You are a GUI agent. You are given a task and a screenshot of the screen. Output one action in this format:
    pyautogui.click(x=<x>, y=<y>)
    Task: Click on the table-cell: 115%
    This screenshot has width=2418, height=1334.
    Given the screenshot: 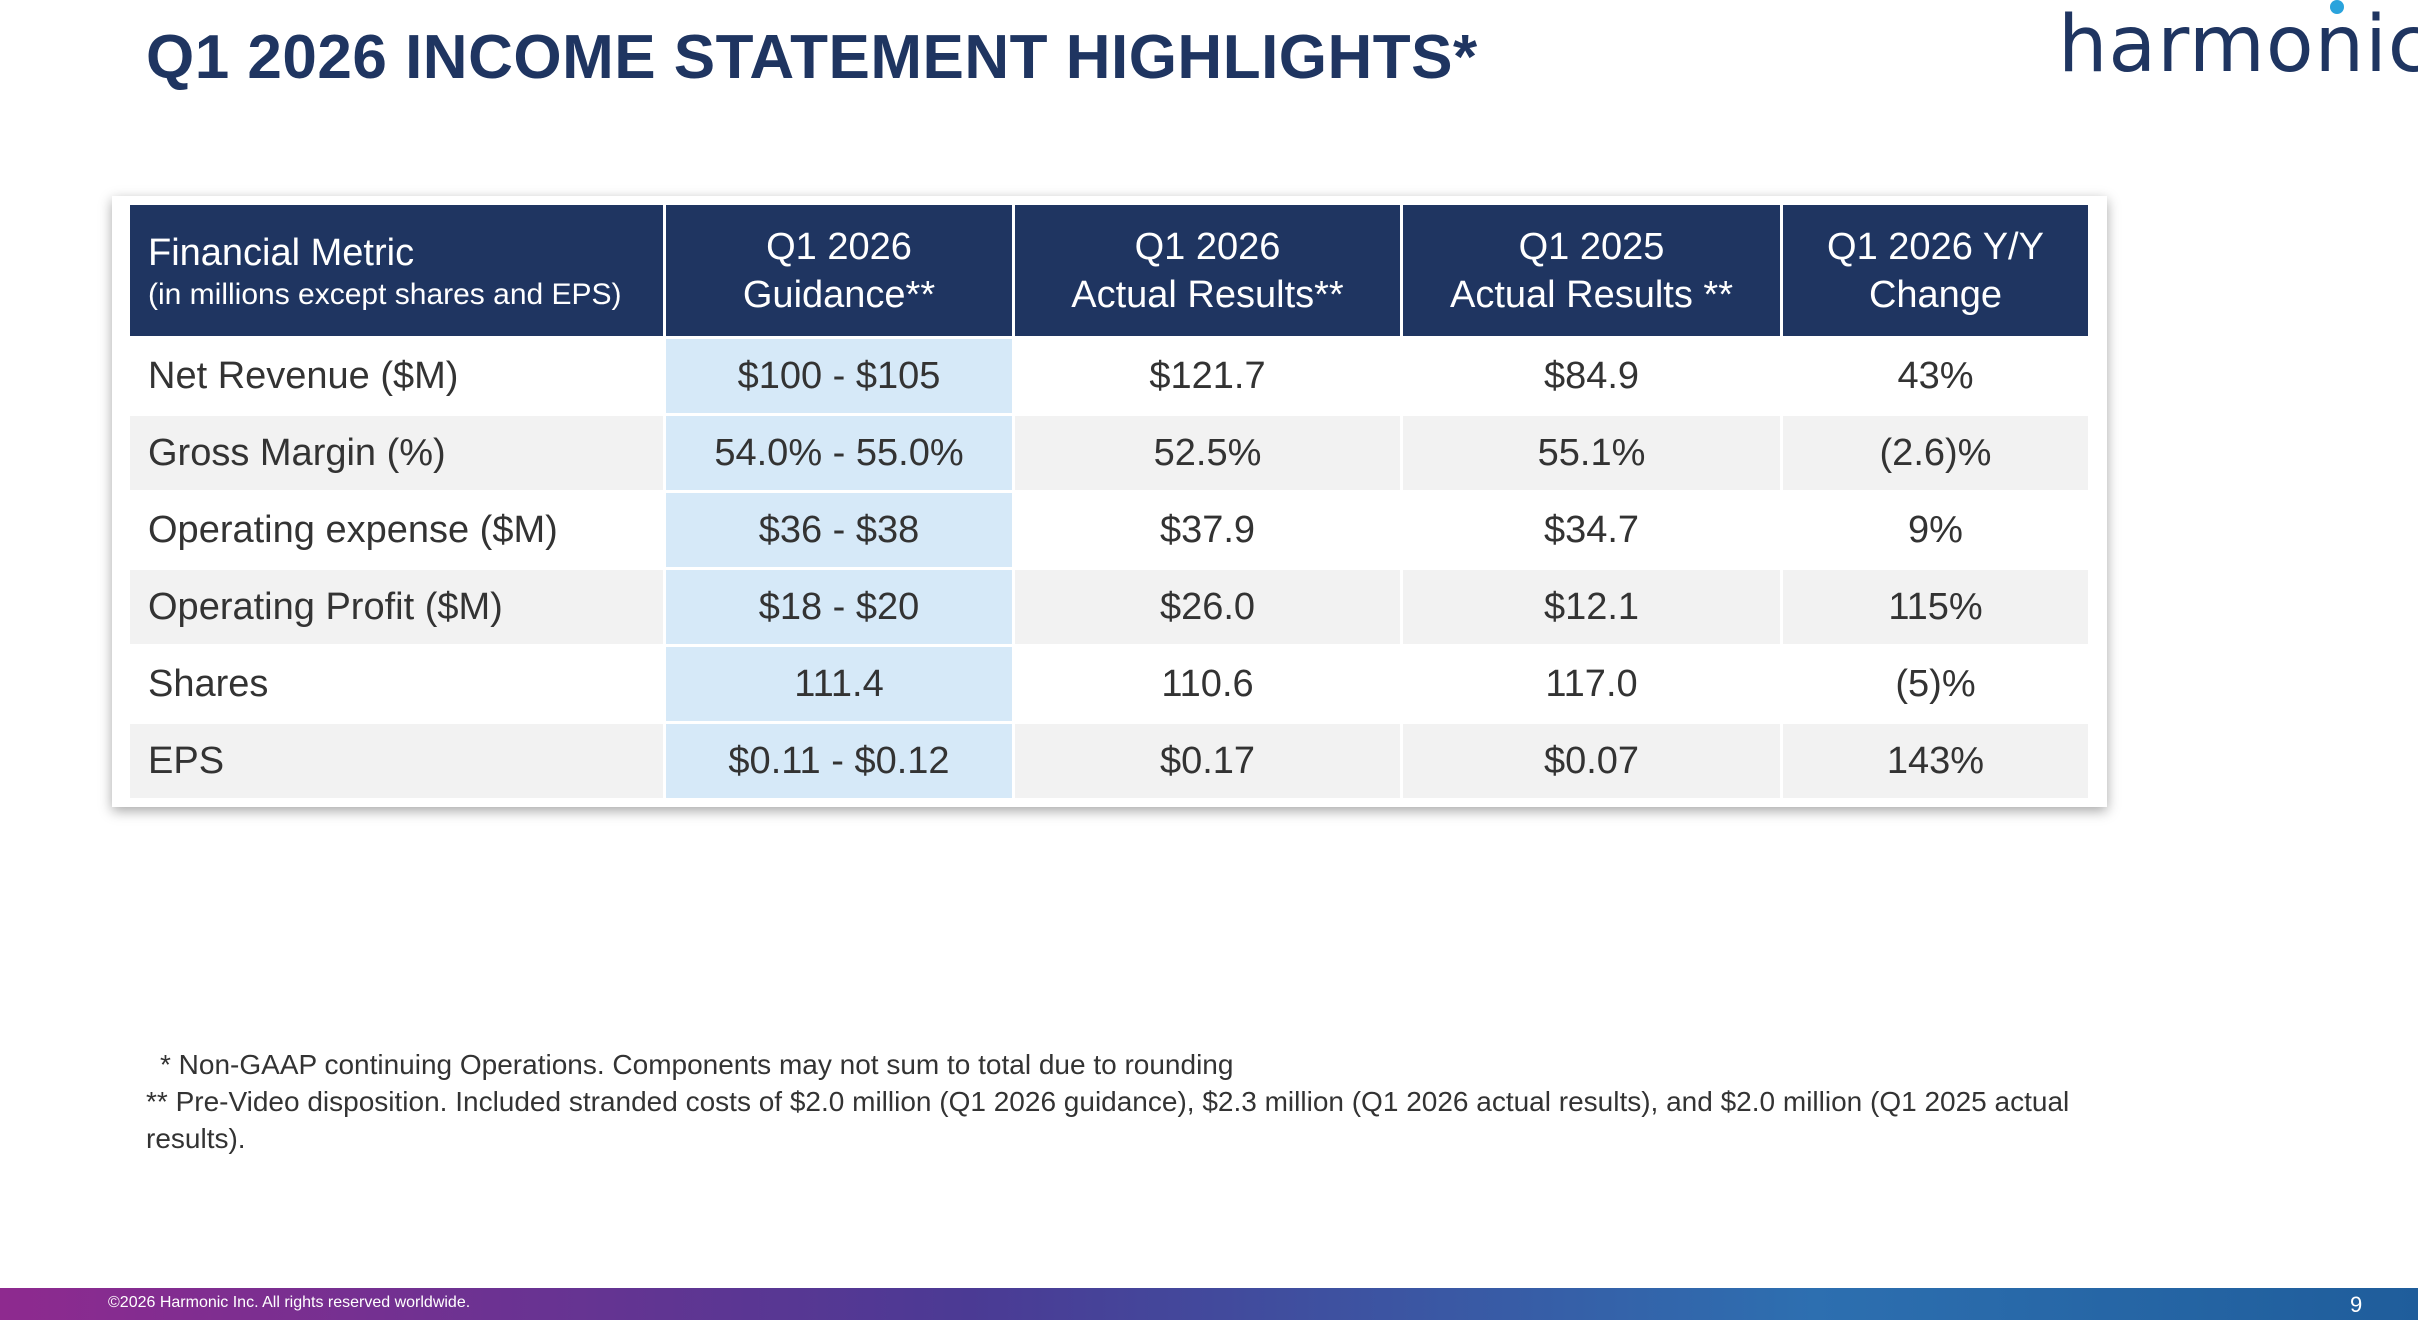 What is the action you would take?
    pyautogui.click(x=1935, y=607)
    